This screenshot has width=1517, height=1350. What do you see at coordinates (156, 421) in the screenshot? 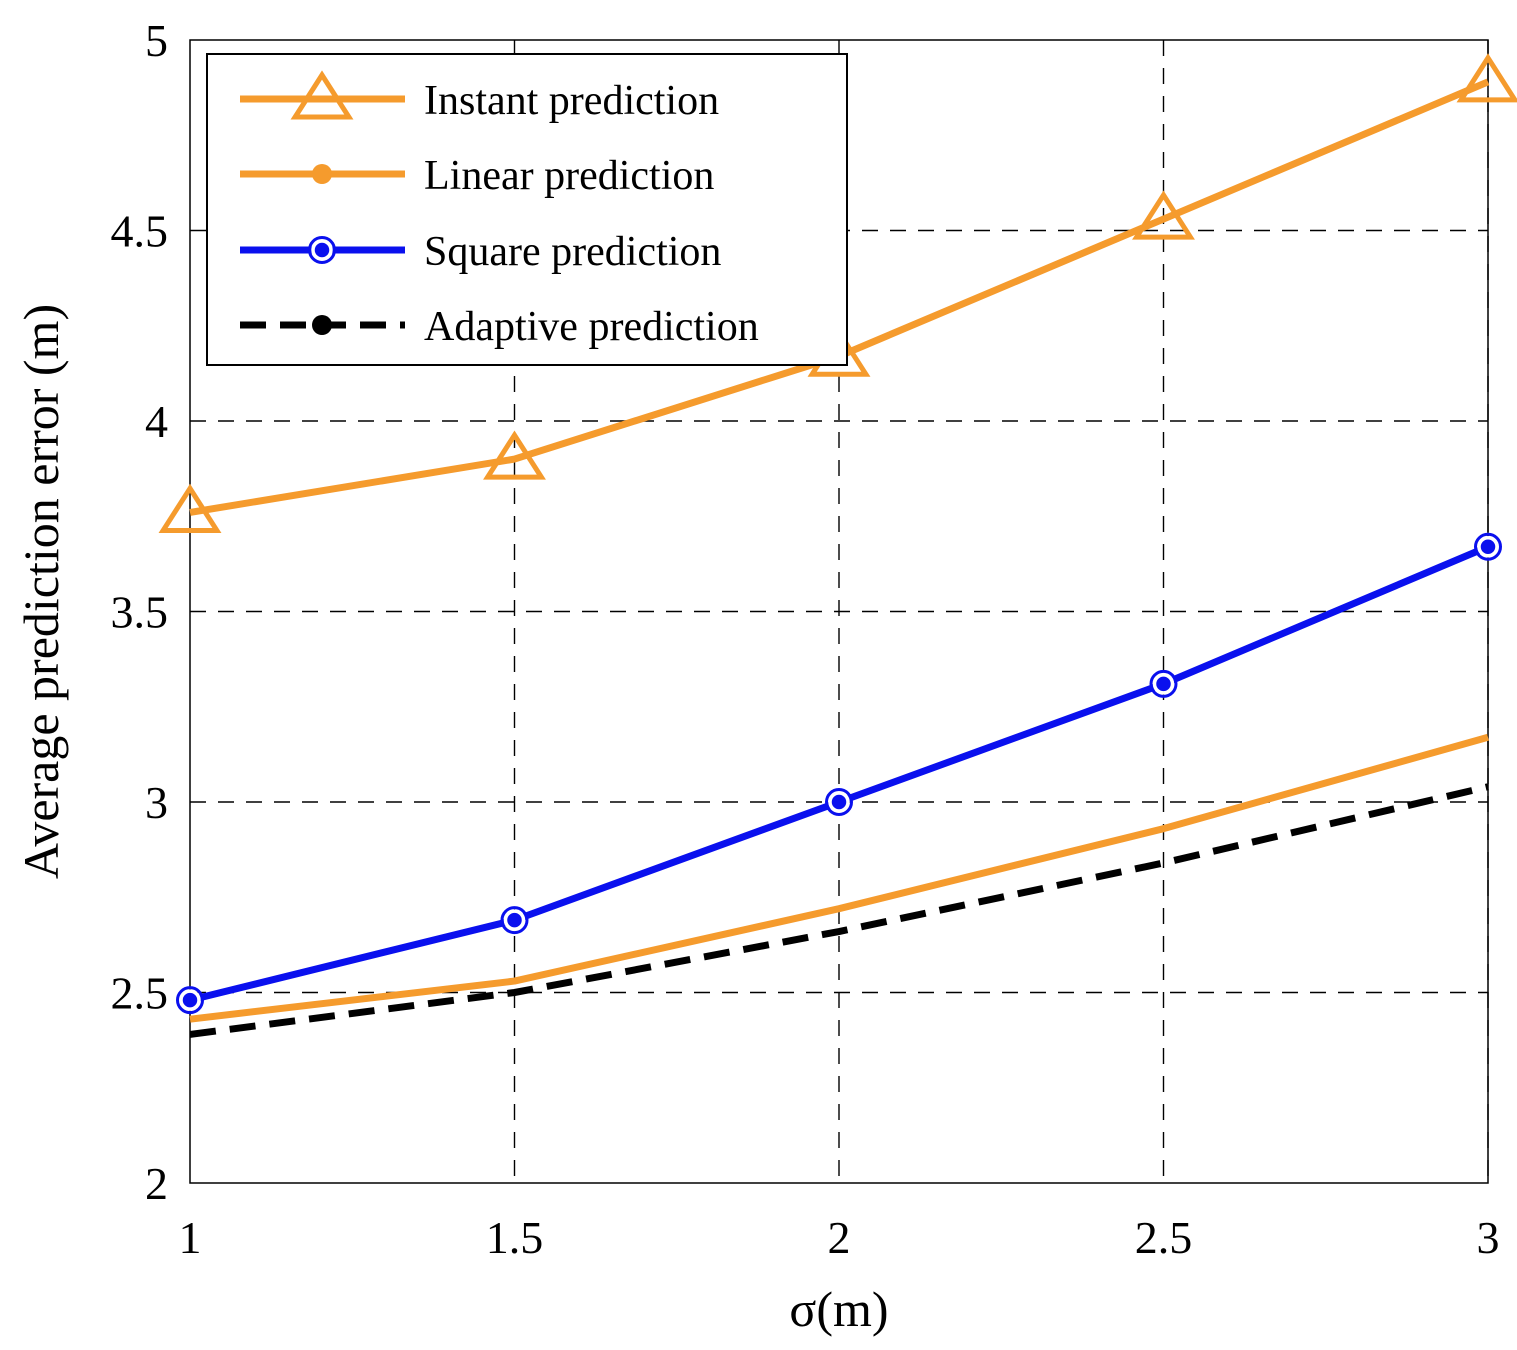
I see `y-tick-label: 4` at bounding box center [156, 421].